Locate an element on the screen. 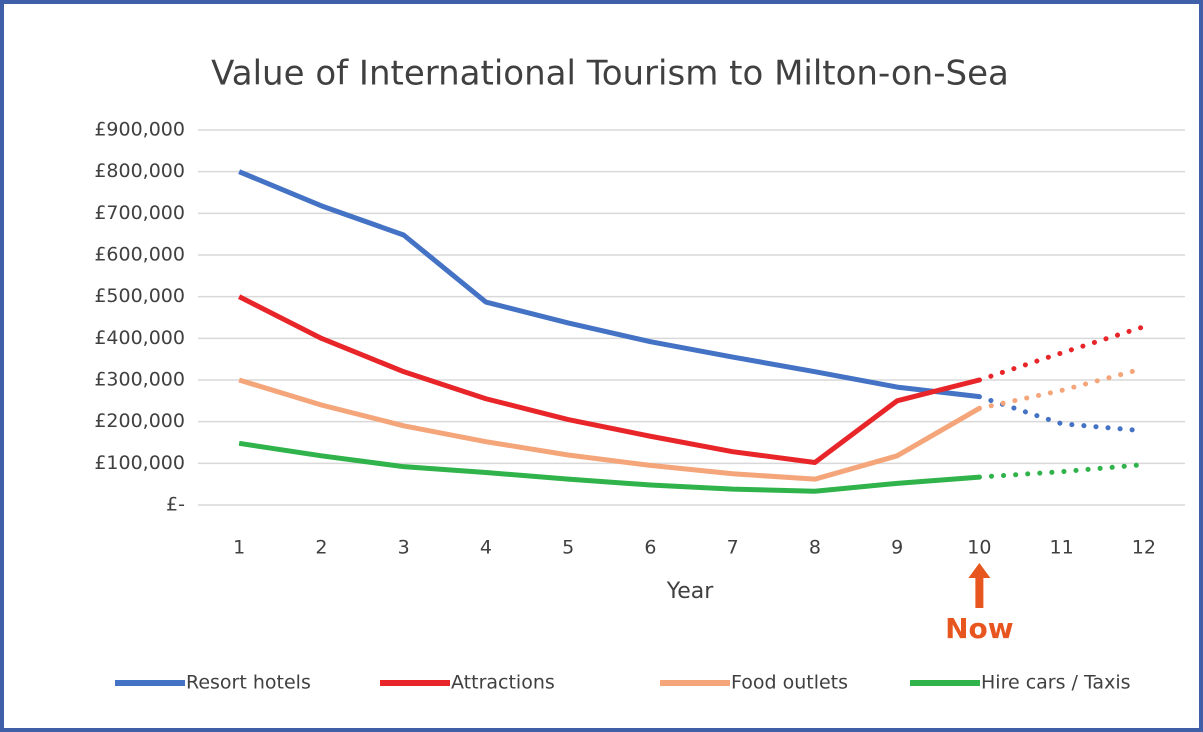 The height and width of the screenshot is (732, 1203). legend-label: Food outlets is located at coordinates (789, 683).